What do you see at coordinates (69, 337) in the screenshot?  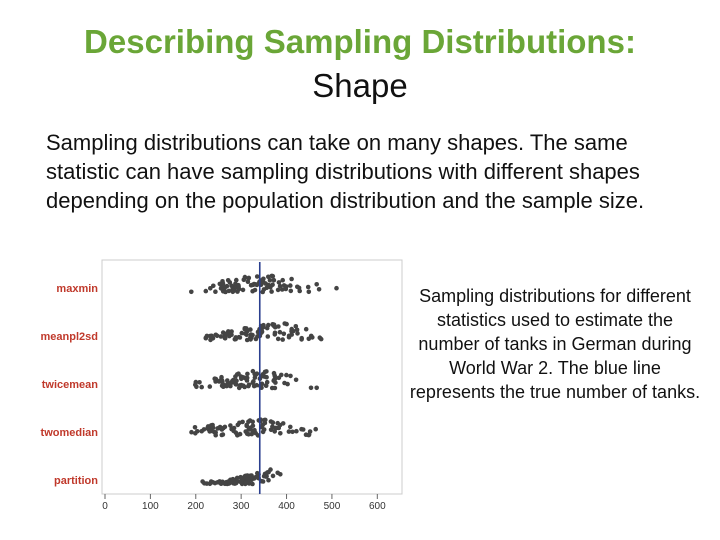 I see `row-label-meanpl2sd: meanpl2sd` at bounding box center [69, 337].